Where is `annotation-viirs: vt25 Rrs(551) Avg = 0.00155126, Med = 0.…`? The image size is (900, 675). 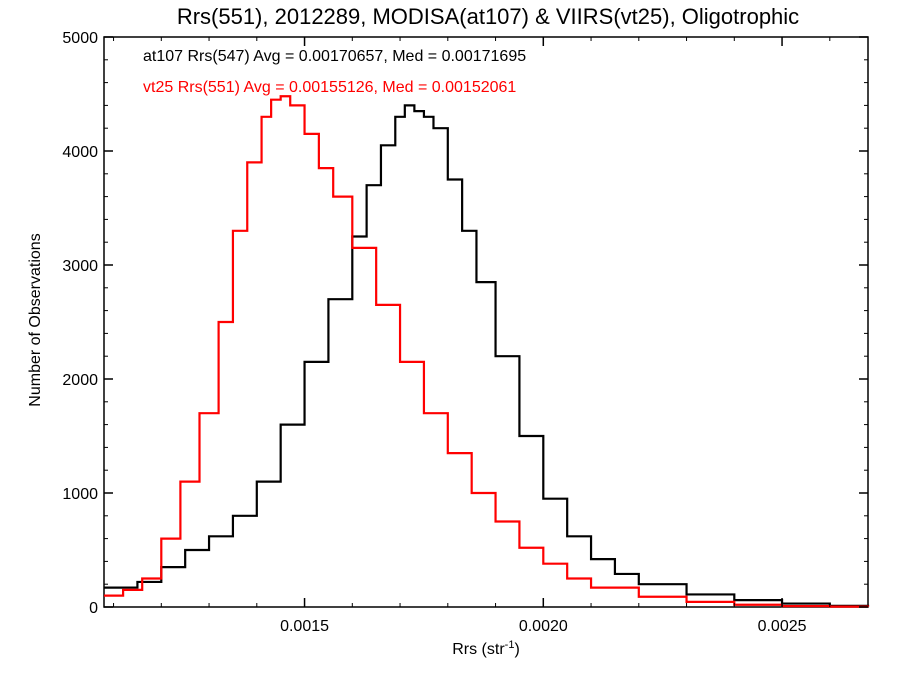
annotation-viirs: vt25 Rrs(551) Avg = 0.00155126, Med = 0.… is located at coordinates (329, 87).